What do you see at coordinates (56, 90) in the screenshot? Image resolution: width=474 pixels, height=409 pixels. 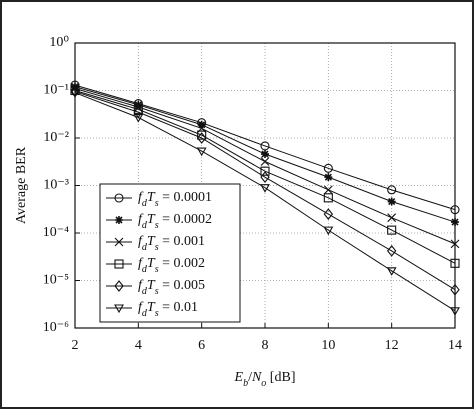 I see `y-tick-label: 10⁻¹` at bounding box center [56, 90].